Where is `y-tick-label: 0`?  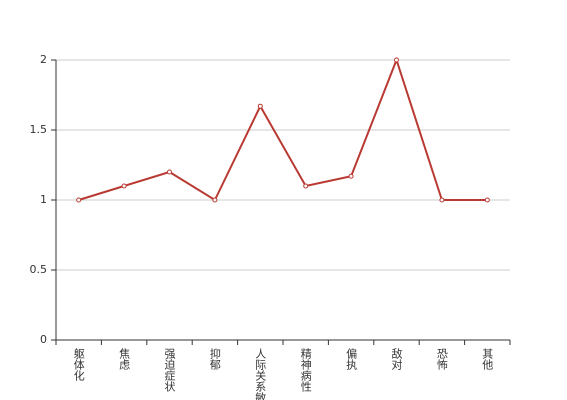
y-tick-label: 0 is located at coordinates (43, 339).